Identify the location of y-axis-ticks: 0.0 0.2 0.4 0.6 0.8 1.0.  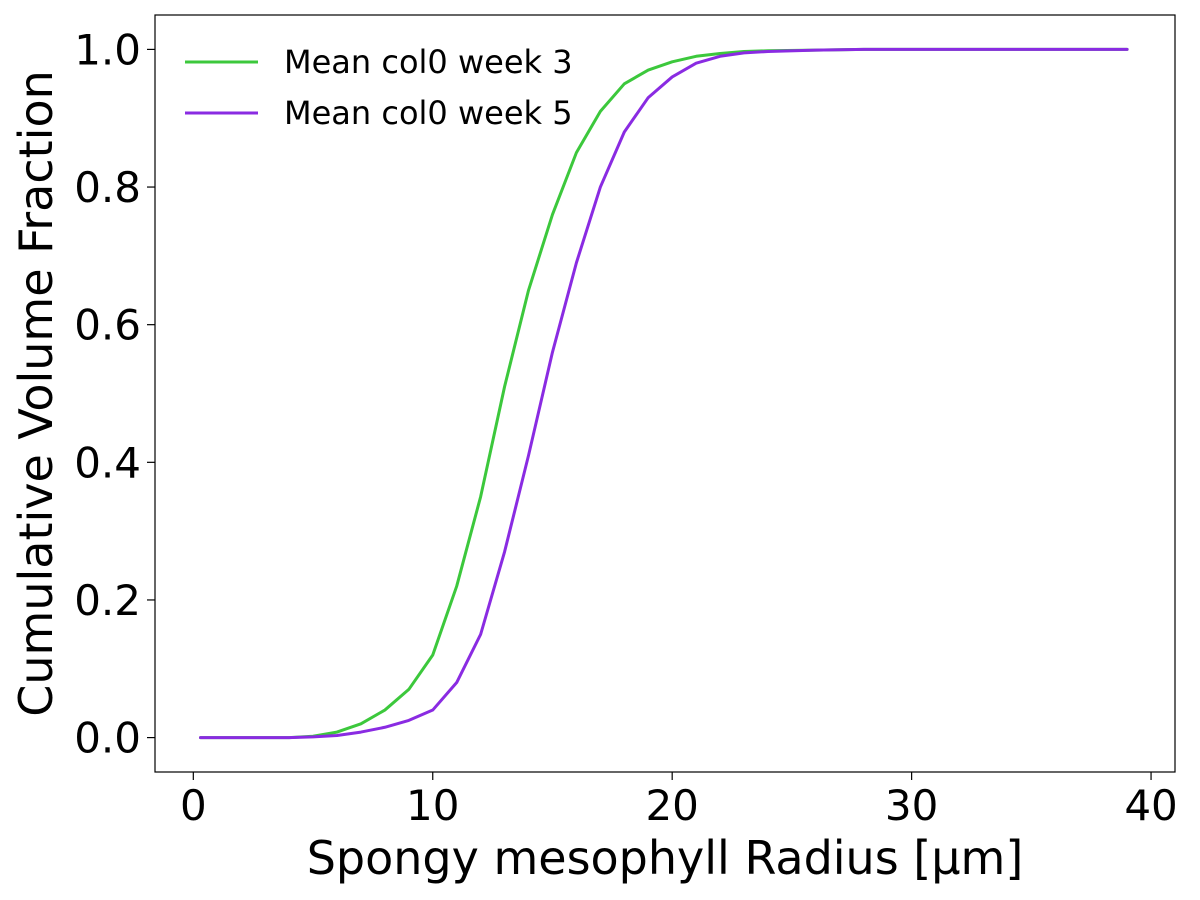
(114, 394).